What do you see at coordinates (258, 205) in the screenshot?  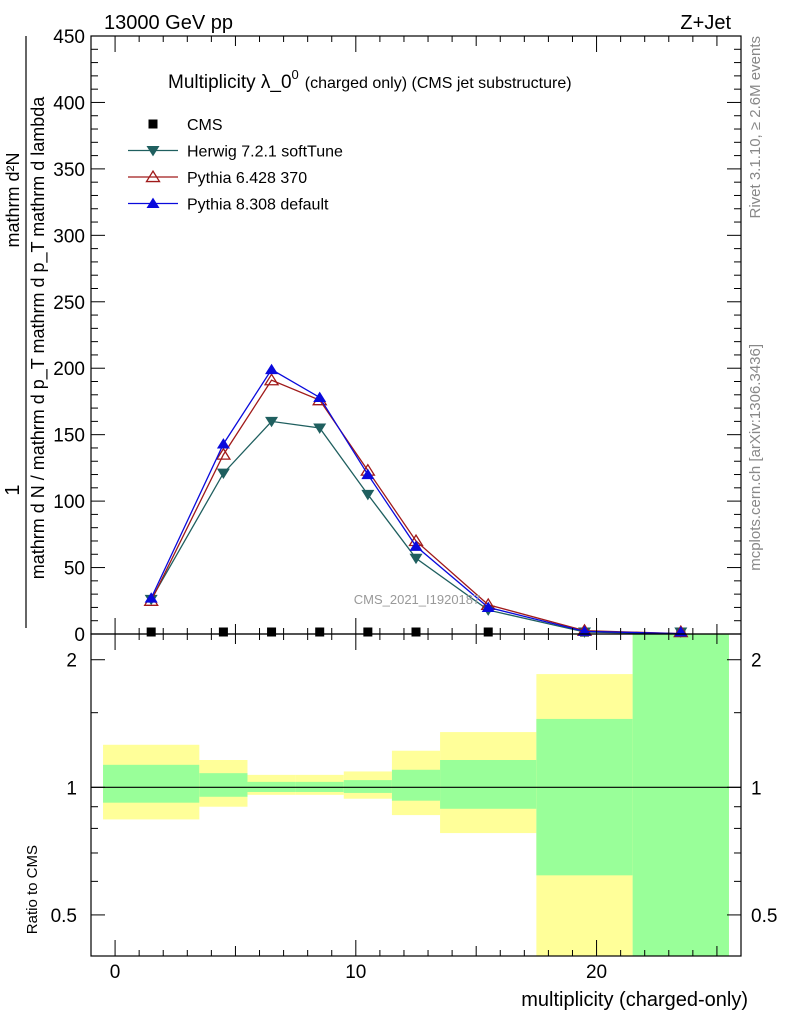 I see `legend-label: Pythia 8.308 default` at bounding box center [258, 205].